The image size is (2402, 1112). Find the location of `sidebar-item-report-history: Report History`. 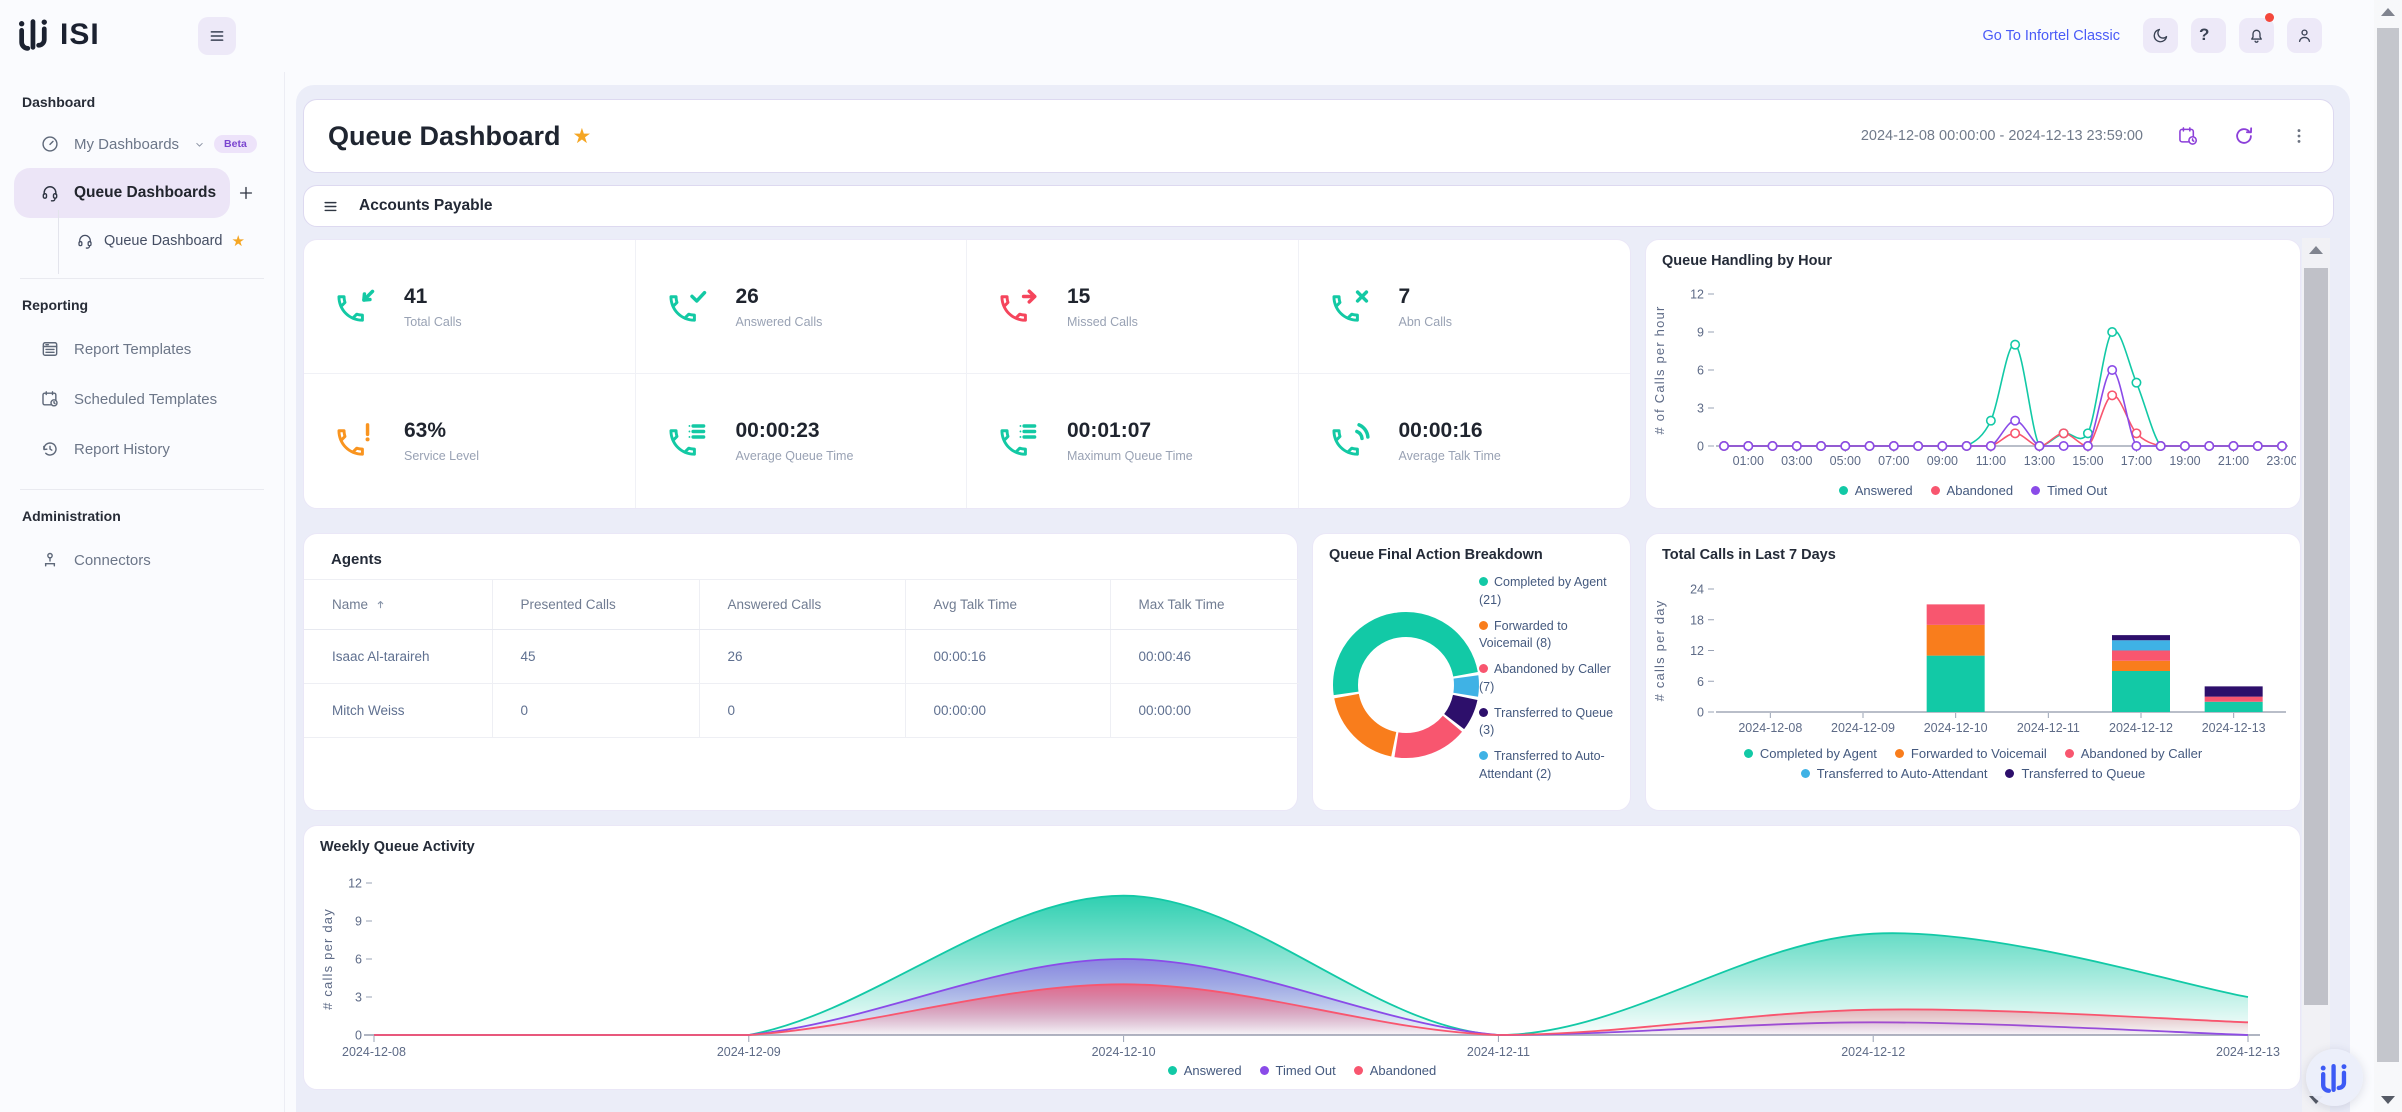

sidebar-item-report-history: Report History is located at coordinates (142, 449).